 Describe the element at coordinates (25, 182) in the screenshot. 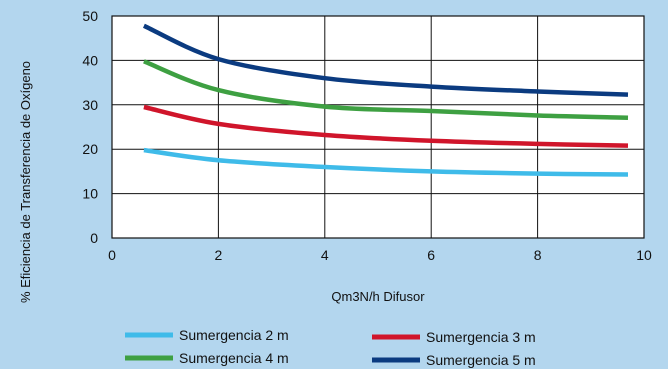

I see `y-axis-label: % Eficiencia de Transferencia de Oxígeno` at that location.